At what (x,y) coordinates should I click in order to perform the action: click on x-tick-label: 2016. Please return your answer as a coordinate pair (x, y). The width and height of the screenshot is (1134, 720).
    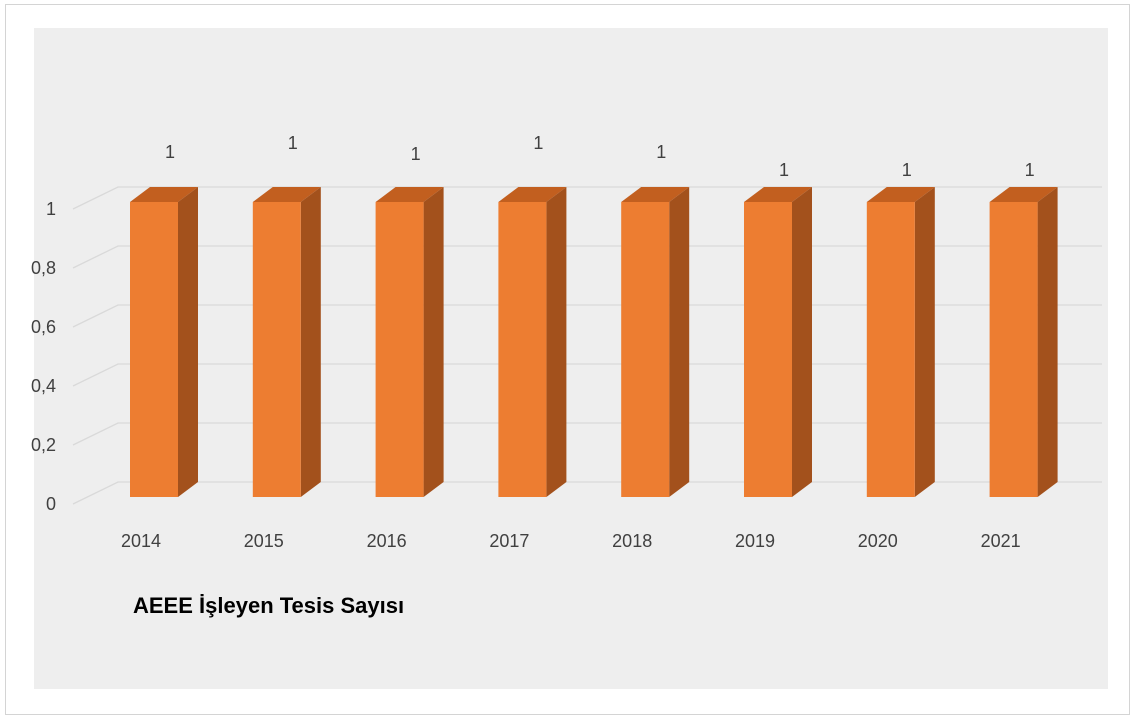
    Looking at the image, I should click on (387, 541).